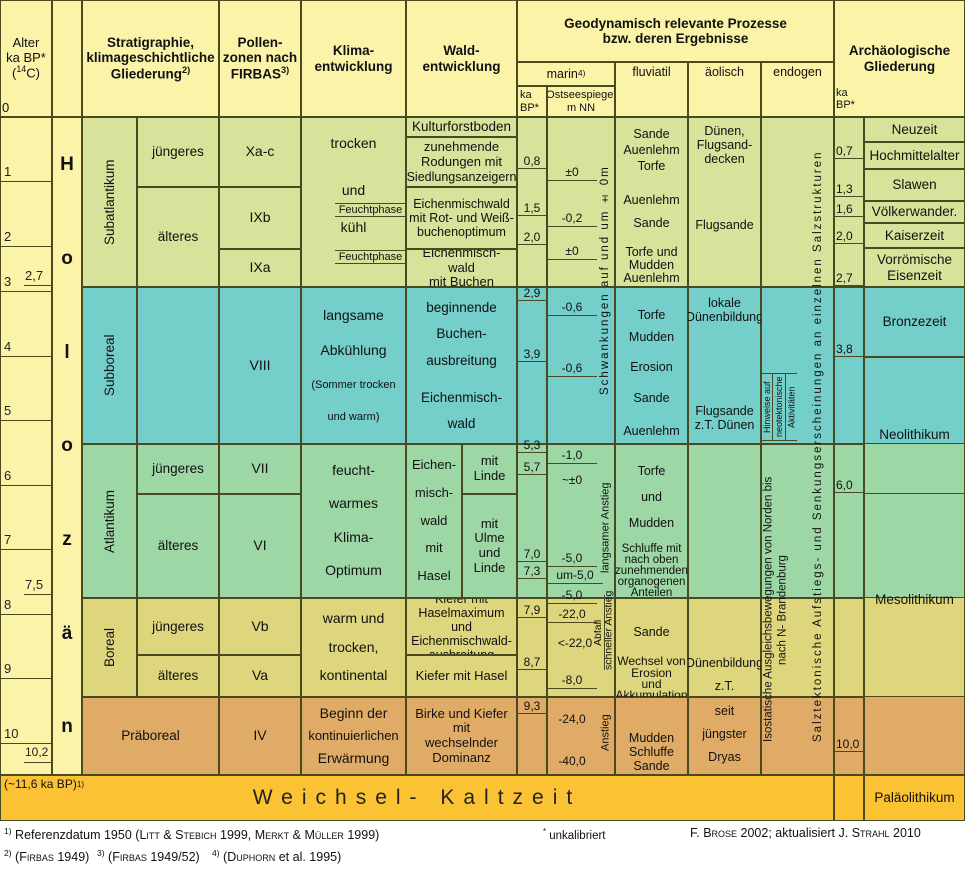 This screenshot has width=965, height=874. I want to click on header-wald-line2: entwicklung, so click(461, 66).